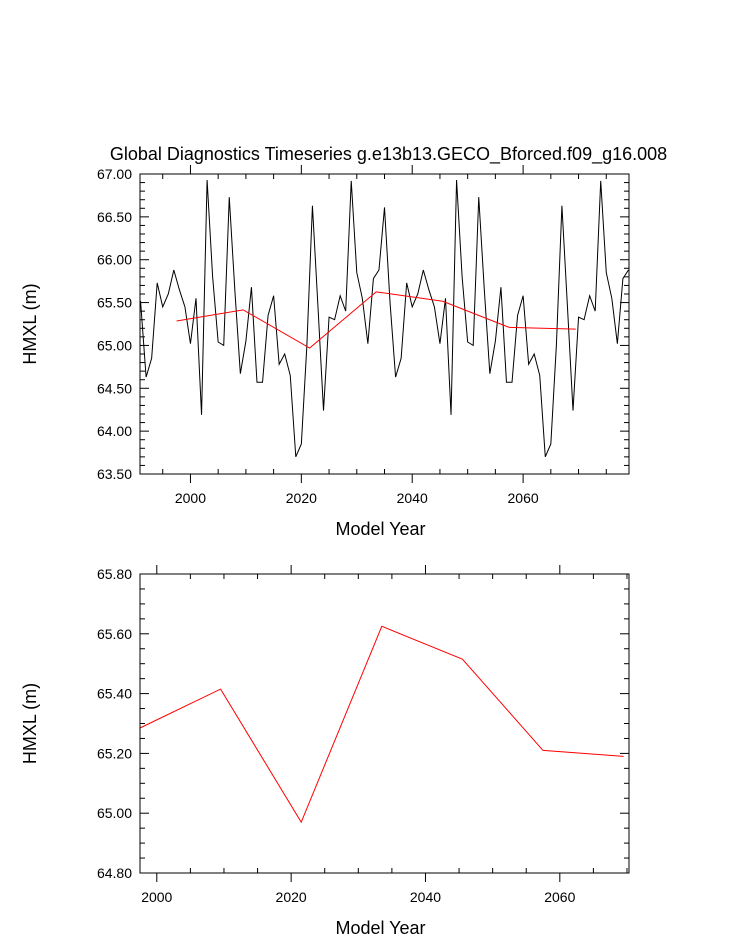 This screenshot has height=945, width=733. I want to click on y-tick-label: 65.50, so click(114, 303).